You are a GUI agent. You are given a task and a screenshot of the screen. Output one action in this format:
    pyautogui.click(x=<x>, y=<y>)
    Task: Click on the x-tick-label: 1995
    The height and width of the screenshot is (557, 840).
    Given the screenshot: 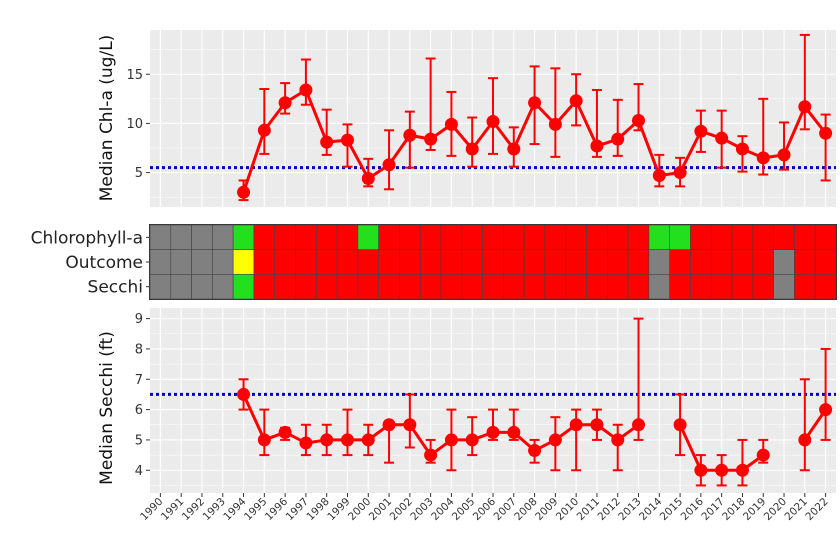 What is the action you would take?
    pyautogui.click(x=255, y=509)
    